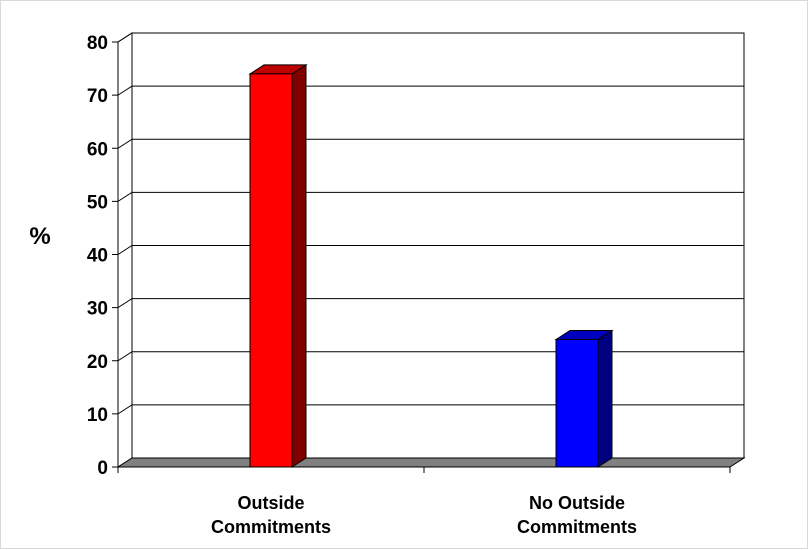 Image resolution: width=809 pixels, height=550 pixels. Describe the element at coordinates (97, 415) in the screenshot. I see `y-tick-label: 10` at that location.